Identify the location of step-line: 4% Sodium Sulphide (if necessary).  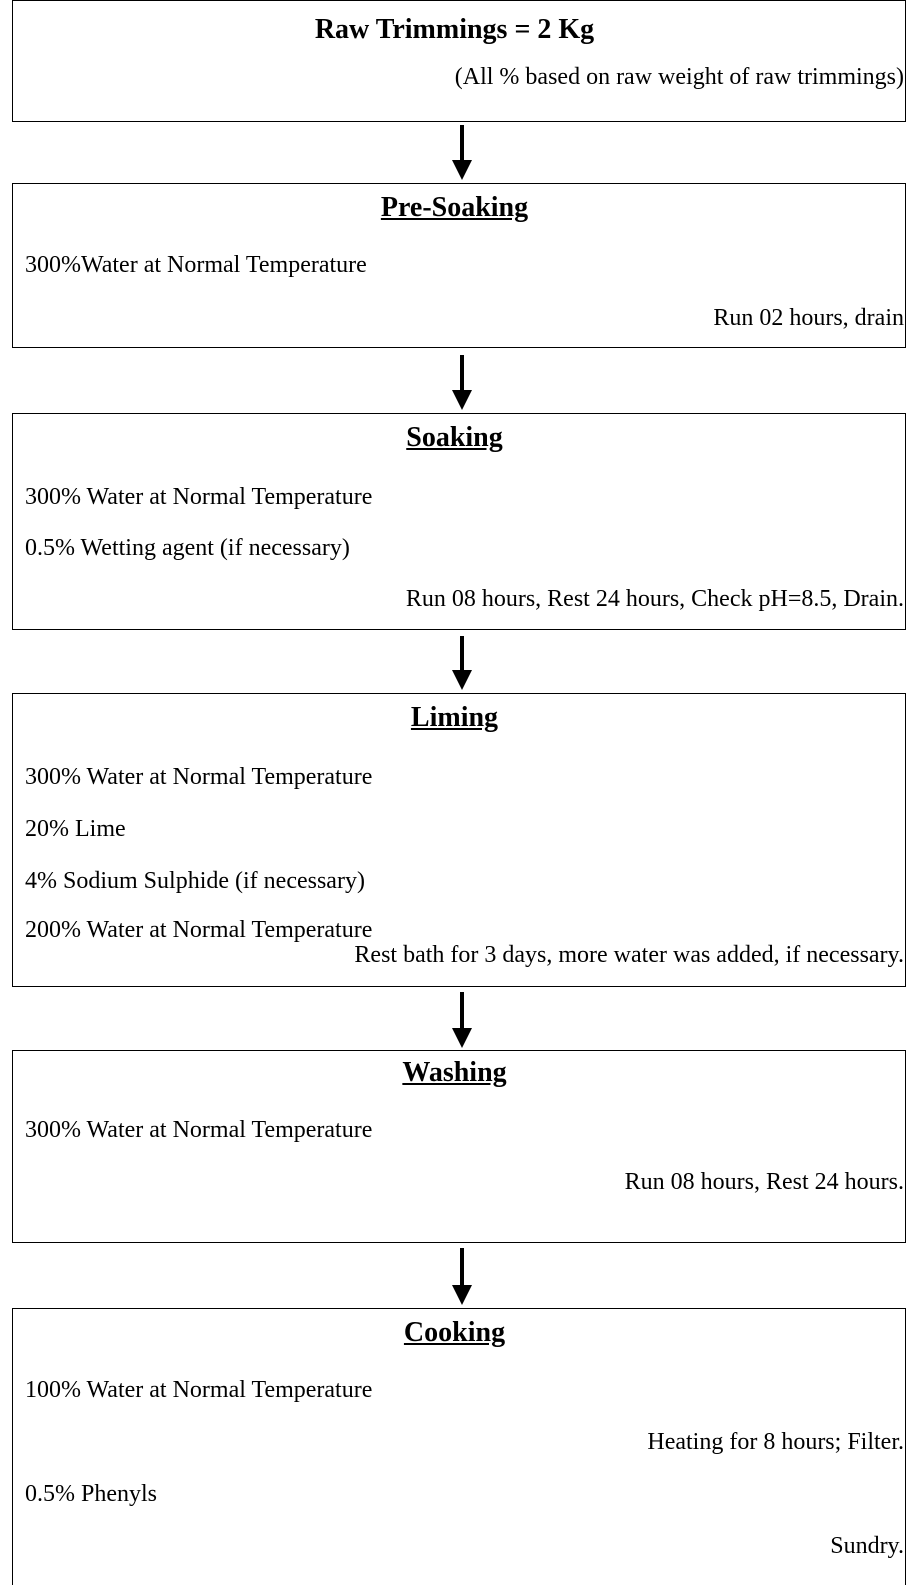
(195, 881).